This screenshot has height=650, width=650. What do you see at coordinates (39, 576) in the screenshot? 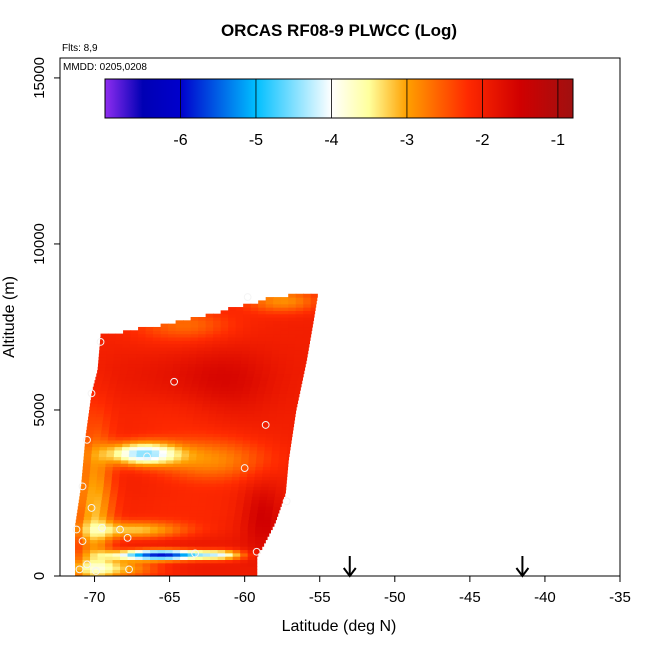
I see `y-tick-label: 0` at bounding box center [39, 576].